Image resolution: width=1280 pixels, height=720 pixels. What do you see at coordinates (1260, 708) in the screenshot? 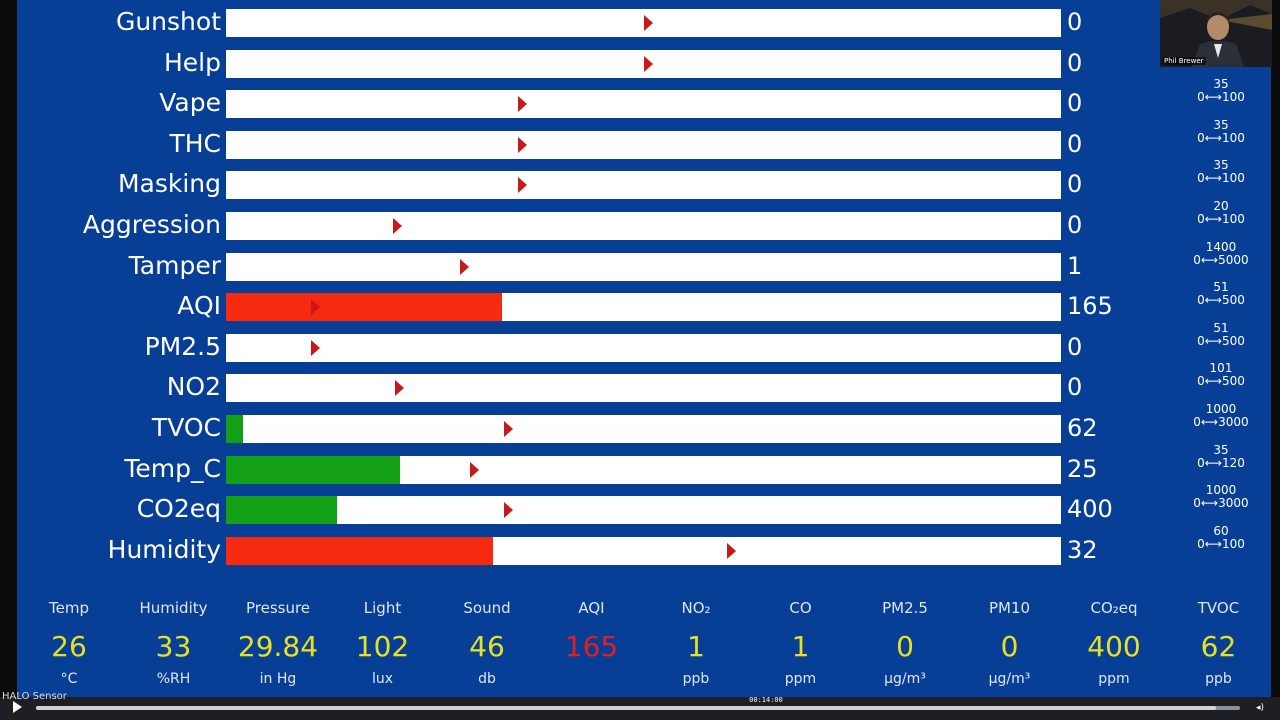
I see `volume-icon: ◂)` at bounding box center [1260, 708].